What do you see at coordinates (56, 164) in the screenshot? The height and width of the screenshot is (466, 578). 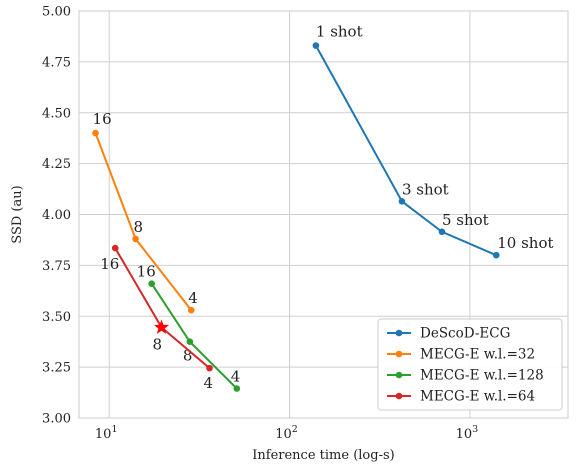 I see `y-tick-label: 4.25` at bounding box center [56, 164].